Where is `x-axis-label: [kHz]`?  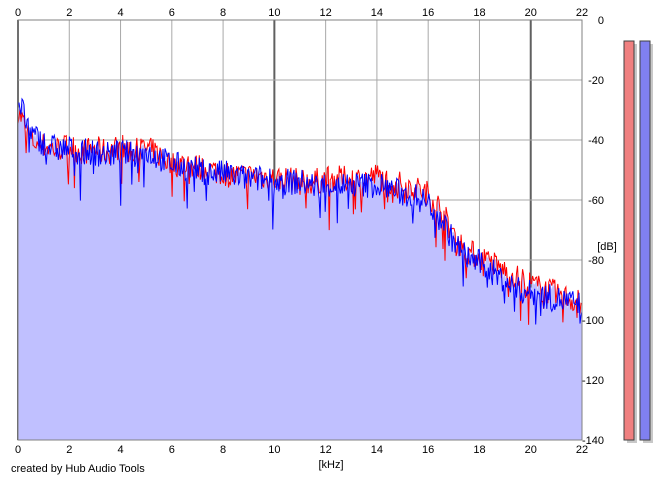 x-axis-label: [kHz] is located at coordinates (330, 465).